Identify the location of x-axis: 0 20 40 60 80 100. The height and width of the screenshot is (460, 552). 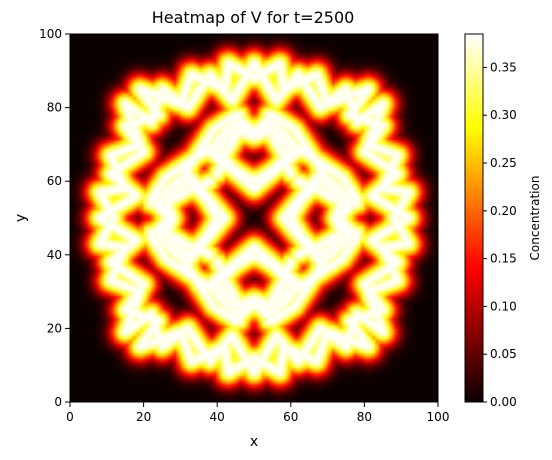
(257, 413).